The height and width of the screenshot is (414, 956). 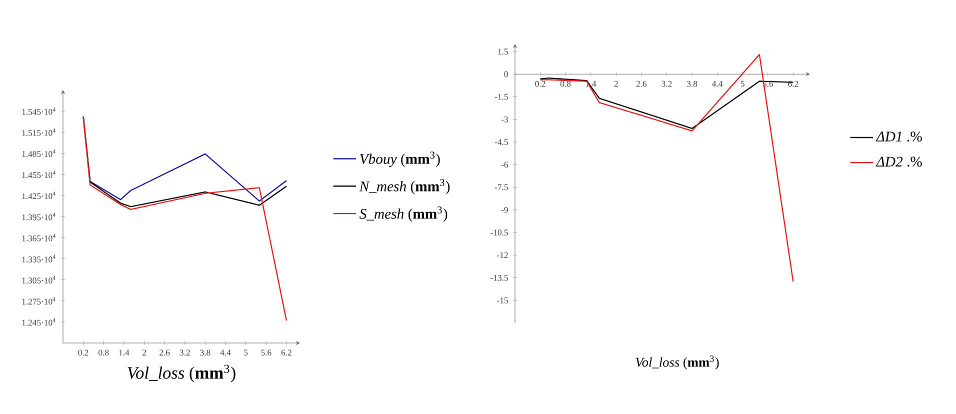 I want to click on y-tick-label: 1.5, so click(x=503, y=51).